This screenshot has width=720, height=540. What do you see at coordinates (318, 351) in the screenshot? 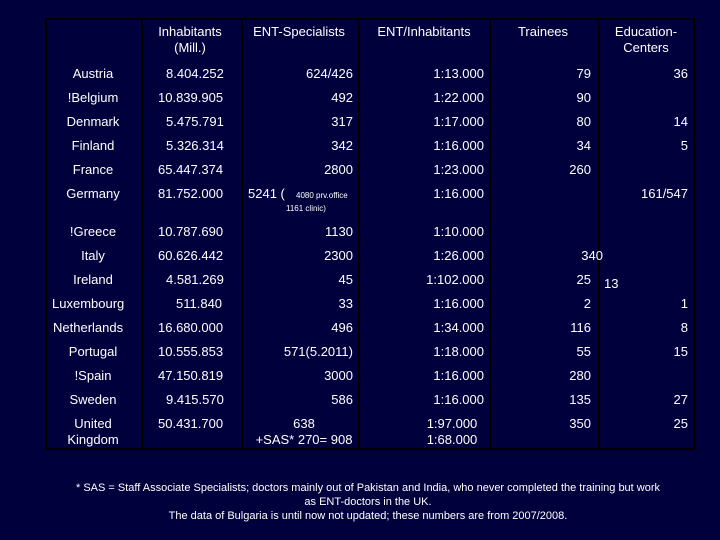
I see `specialists-cell: 571(5.2011)` at bounding box center [318, 351].